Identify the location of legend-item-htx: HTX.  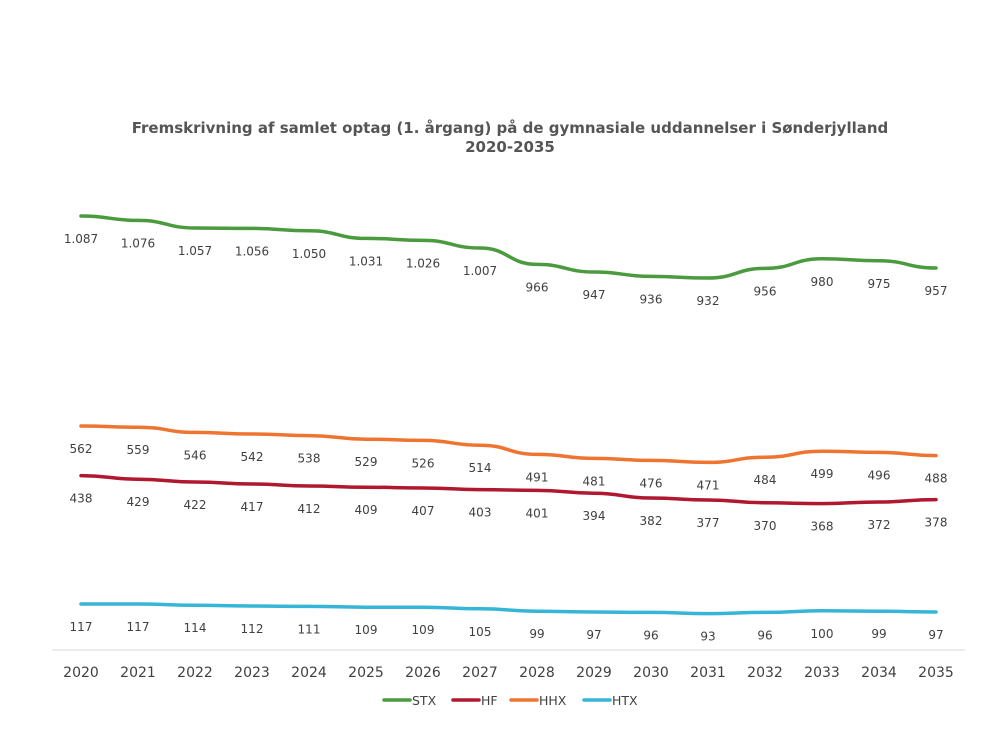
(610, 700).